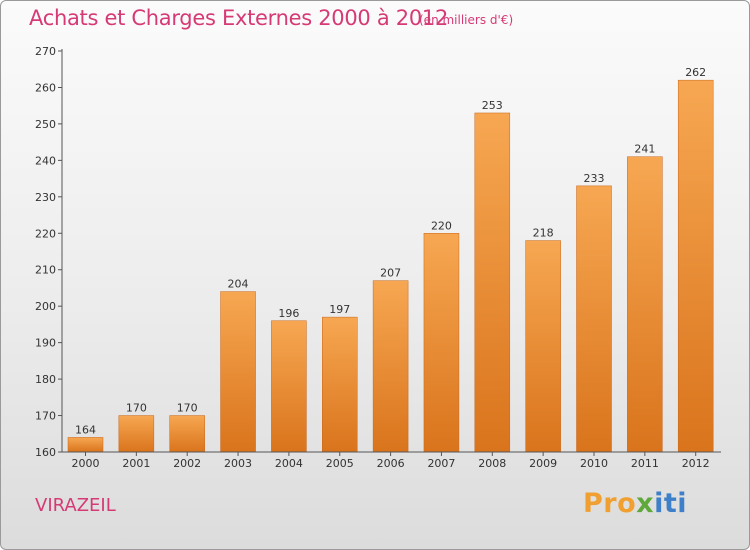  I want to click on logo-part-3: iti, so click(670, 503).